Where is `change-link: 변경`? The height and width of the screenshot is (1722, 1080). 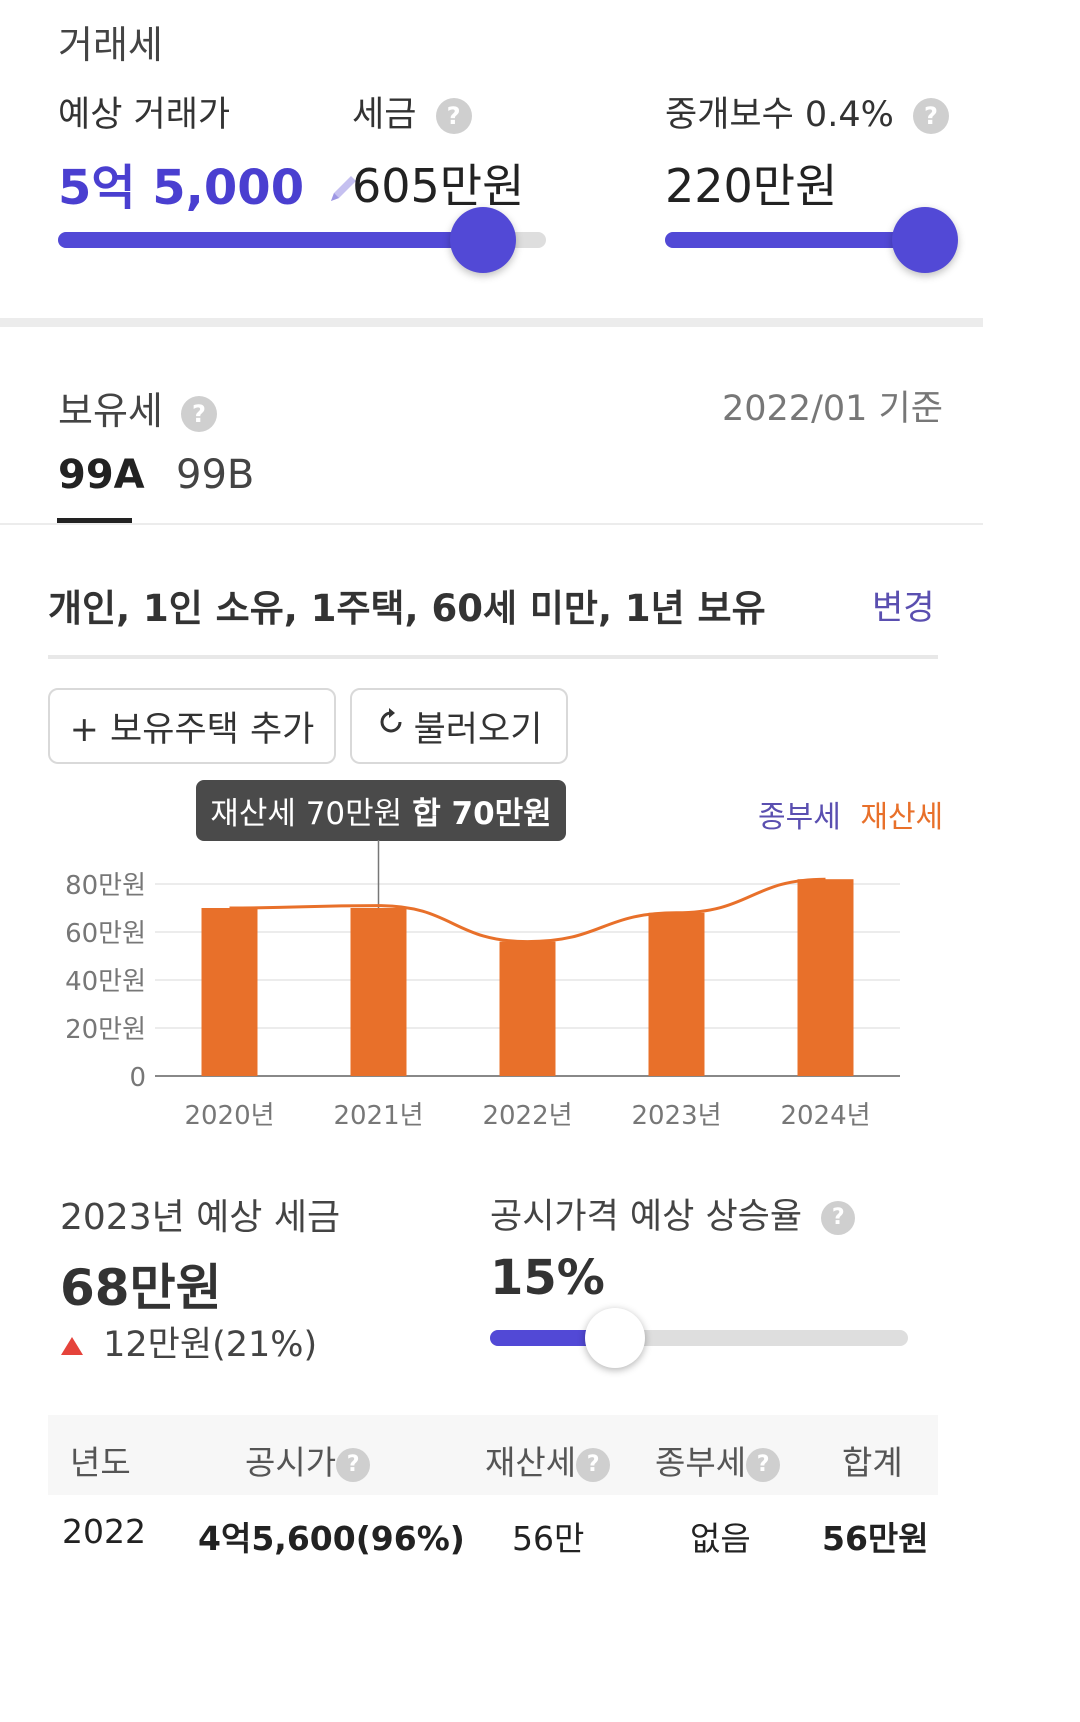 change-link: 변경 is located at coordinates (903, 608).